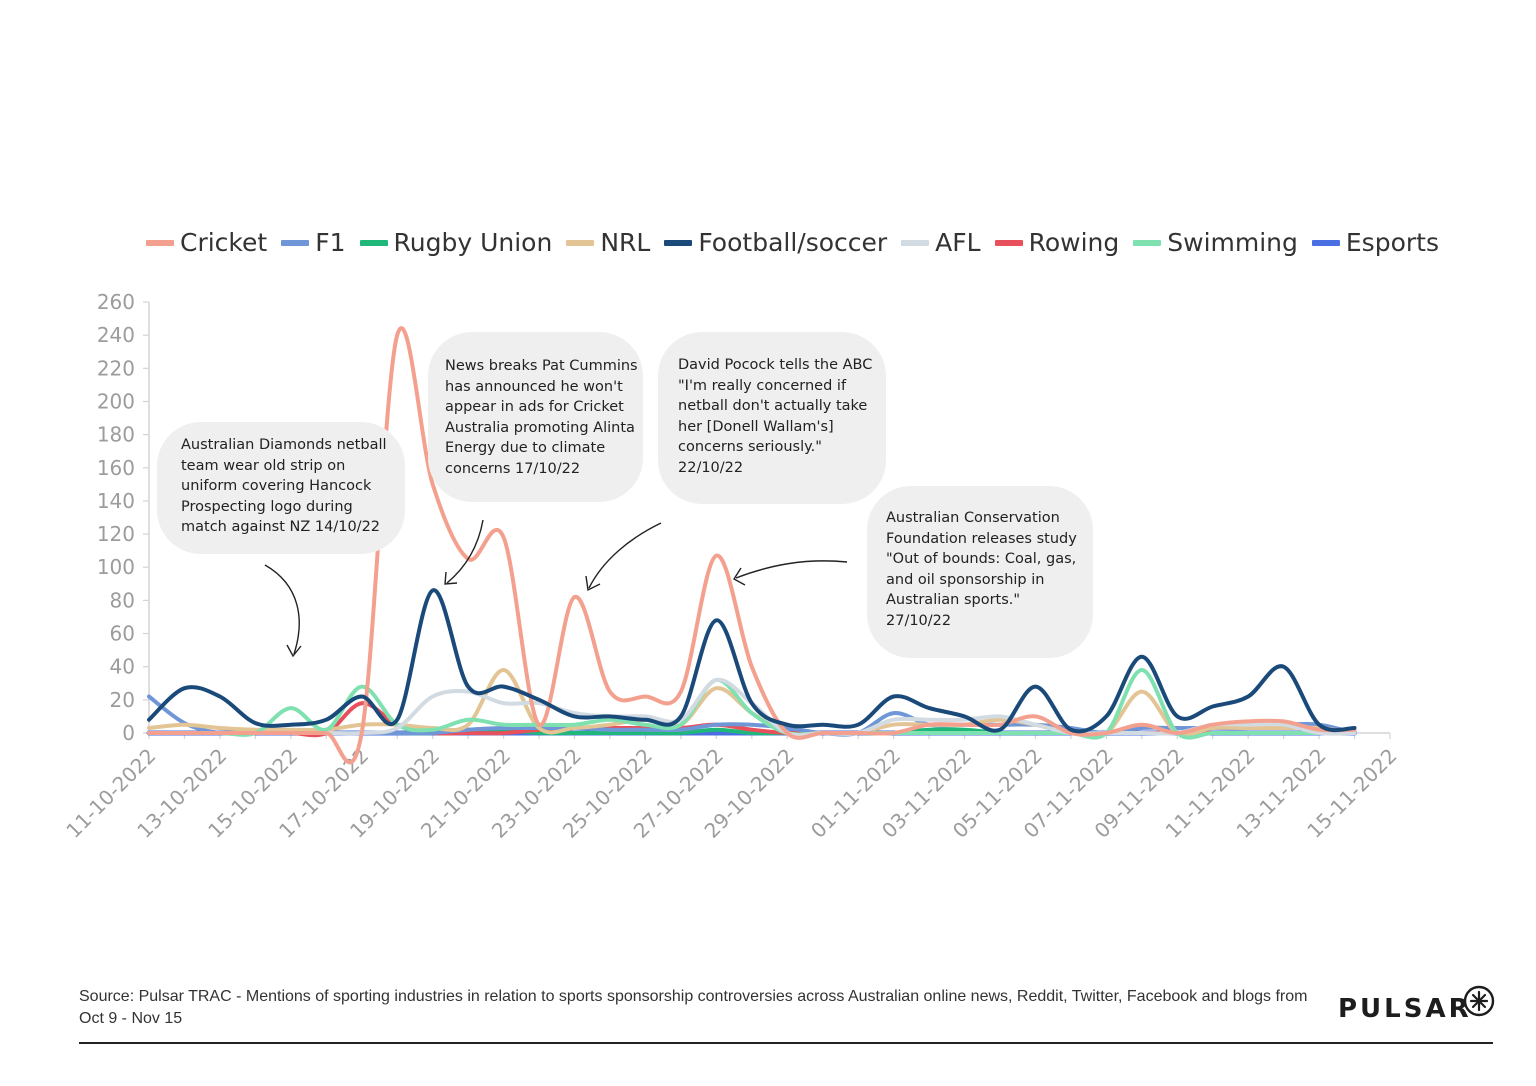  I want to click on legend-label: Cricket, so click(224, 242).